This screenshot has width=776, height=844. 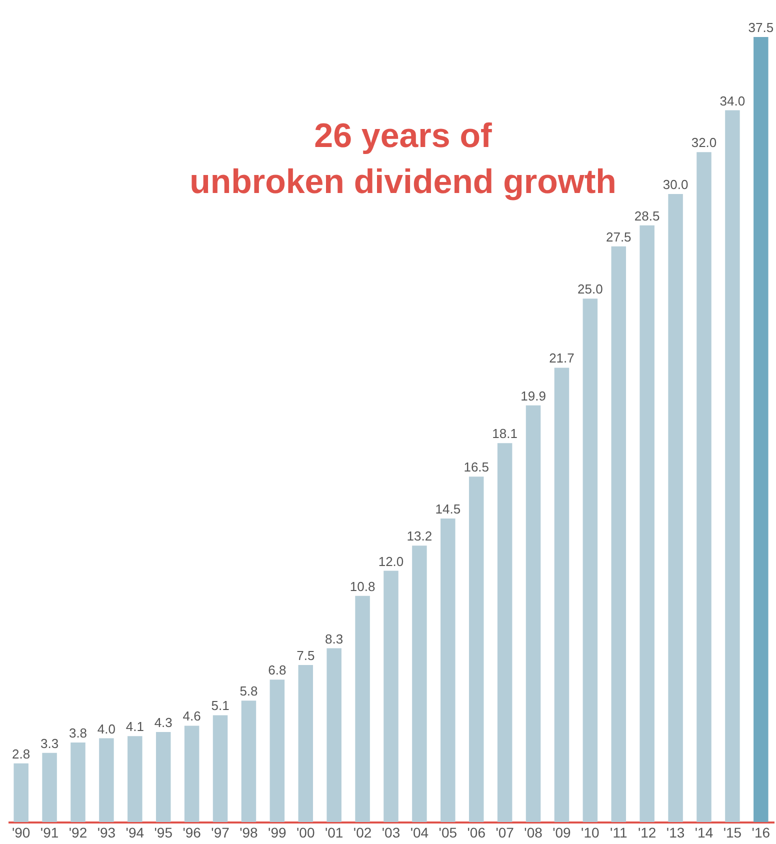 What do you see at coordinates (220, 706) in the screenshot?
I see `data-label: 5.1` at bounding box center [220, 706].